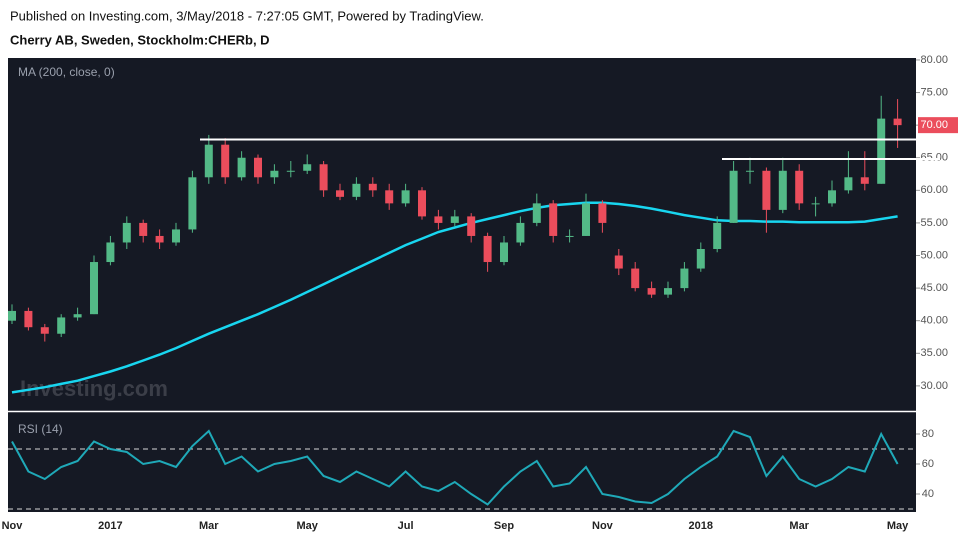 The image size is (960, 545). Describe the element at coordinates (934, 190) in the screenshot. I see `y-tick-label: 60.00` at that location.